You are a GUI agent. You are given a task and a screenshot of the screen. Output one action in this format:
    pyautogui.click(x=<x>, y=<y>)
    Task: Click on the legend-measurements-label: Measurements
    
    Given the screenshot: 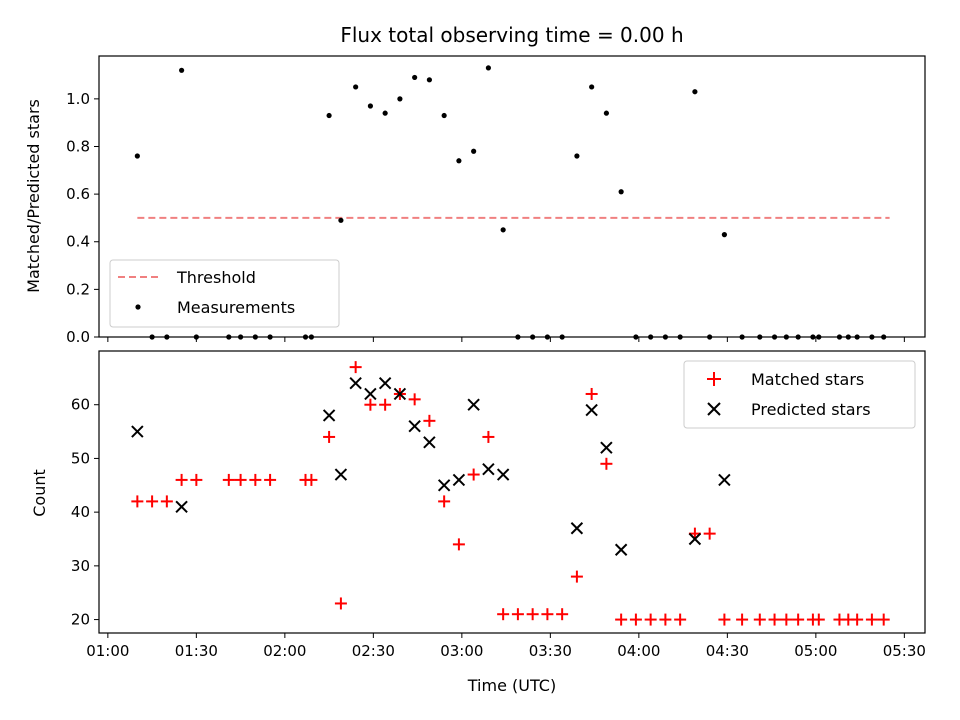 What is the action you would take?
    pyautogui.click(x=236, y=307)
    